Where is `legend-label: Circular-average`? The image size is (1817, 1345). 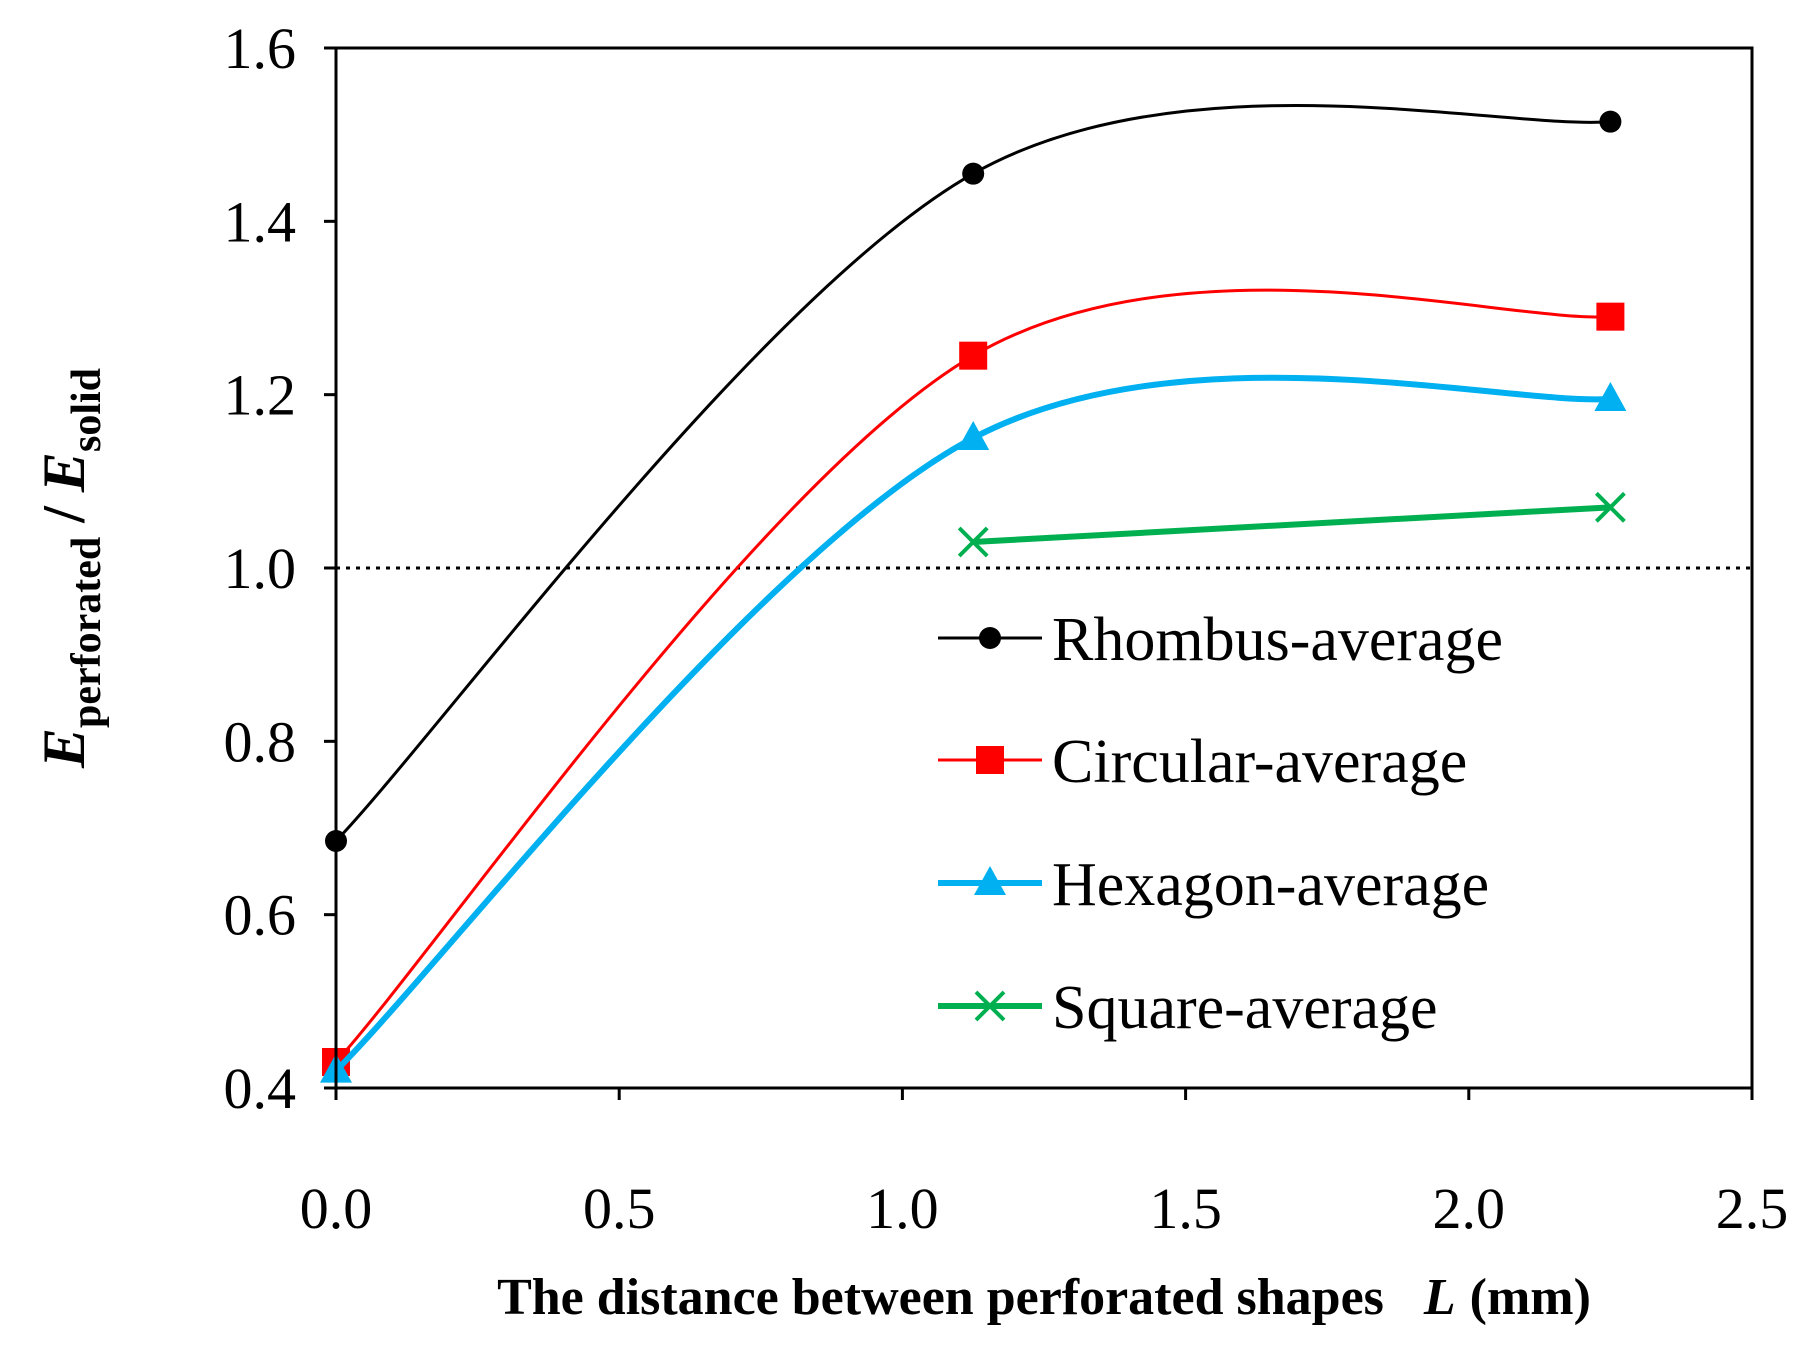 legend-label: Circular-average is located at coordinates (1259, 762).